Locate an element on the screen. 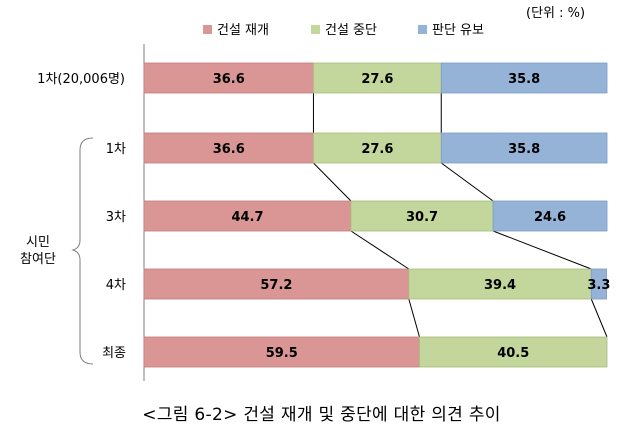 The image size is (643, 444). legend-label-1: 건설 재개 is located at coordinates (243, 30).